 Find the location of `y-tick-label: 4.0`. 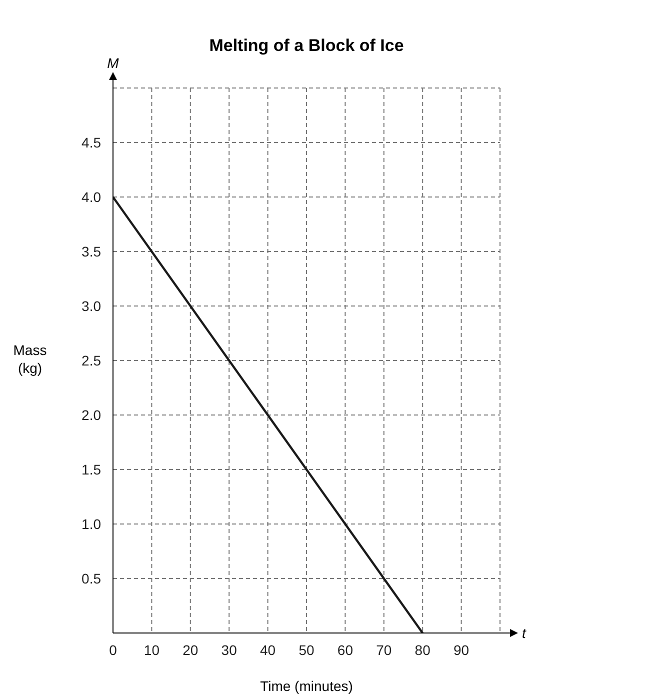

y-tick-label: 4.0 is located at coordinates (92, 196).